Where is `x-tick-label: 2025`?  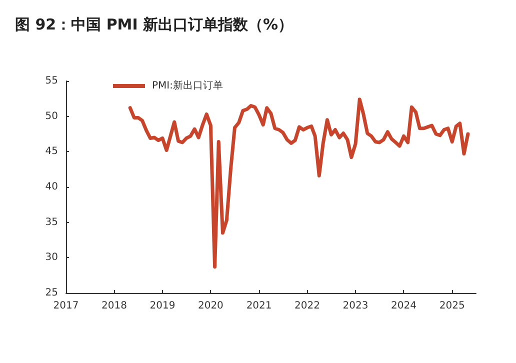
x-tick-label: 2025 is located at coordinates (452, 306).